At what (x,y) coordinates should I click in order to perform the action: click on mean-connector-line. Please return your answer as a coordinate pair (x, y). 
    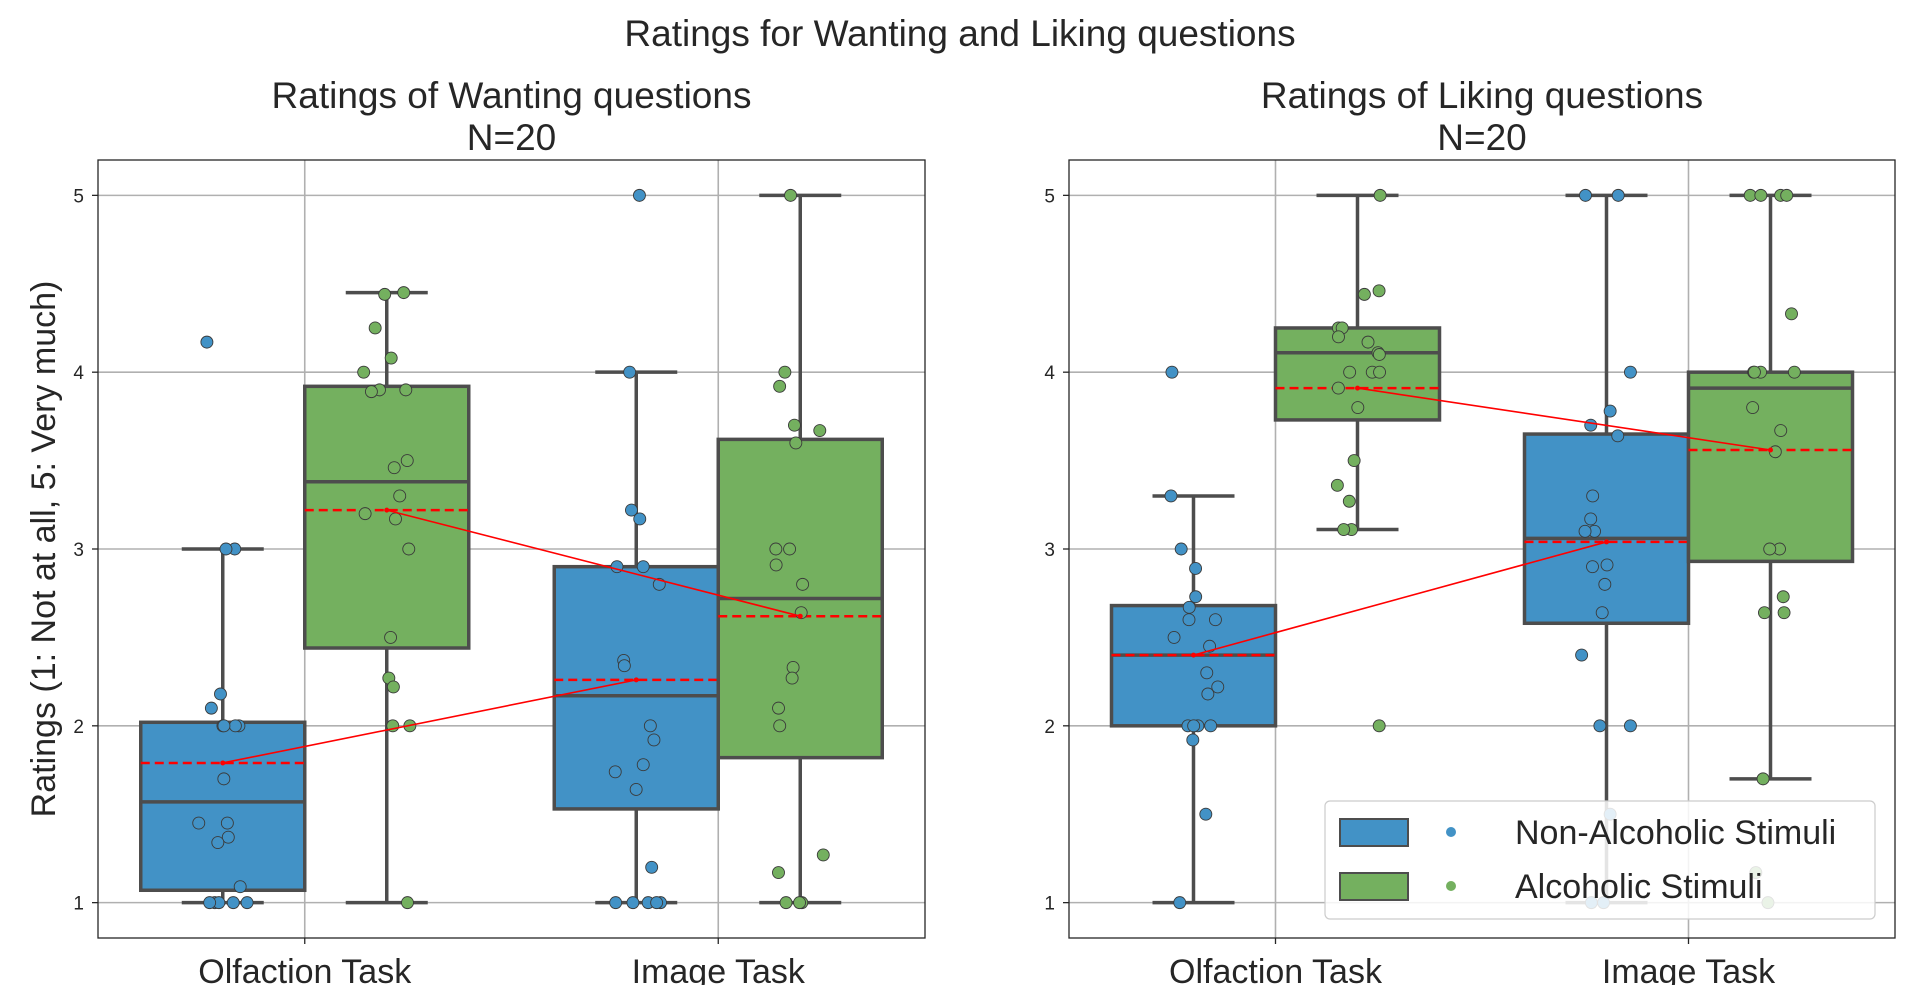
    Looking at the image, I should click on (593, 563).